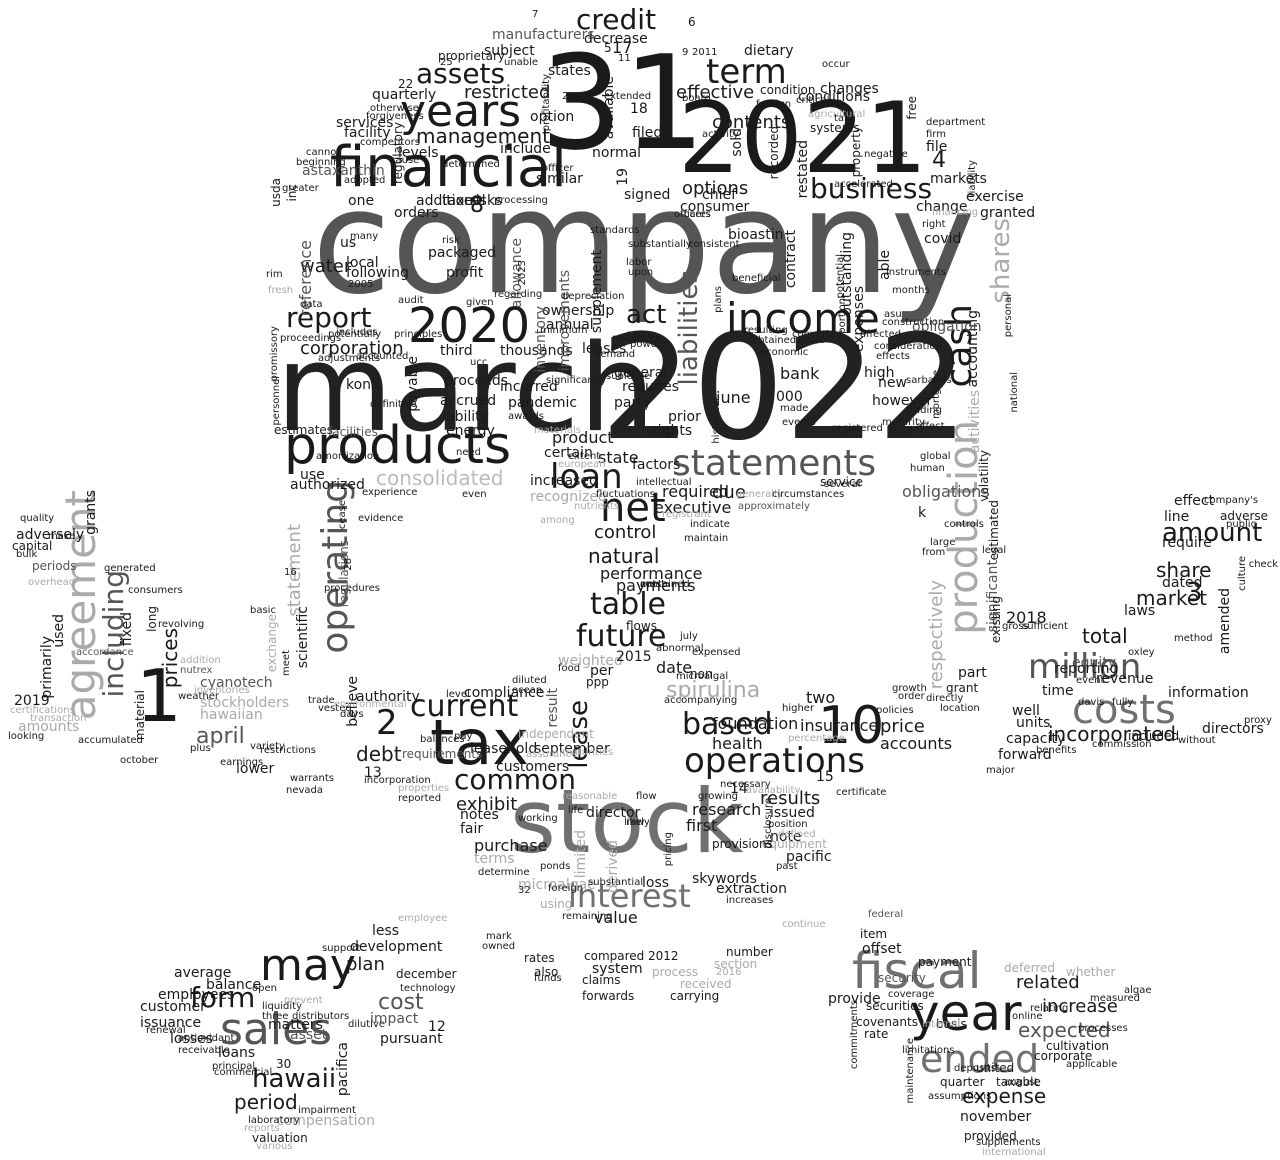 The width and height of the screenshot is (1280, 1160). What do you see at coordinates (1177, 517) in the screenshot?
I see `cloud-word: line` at bounding box center [1177, 517].